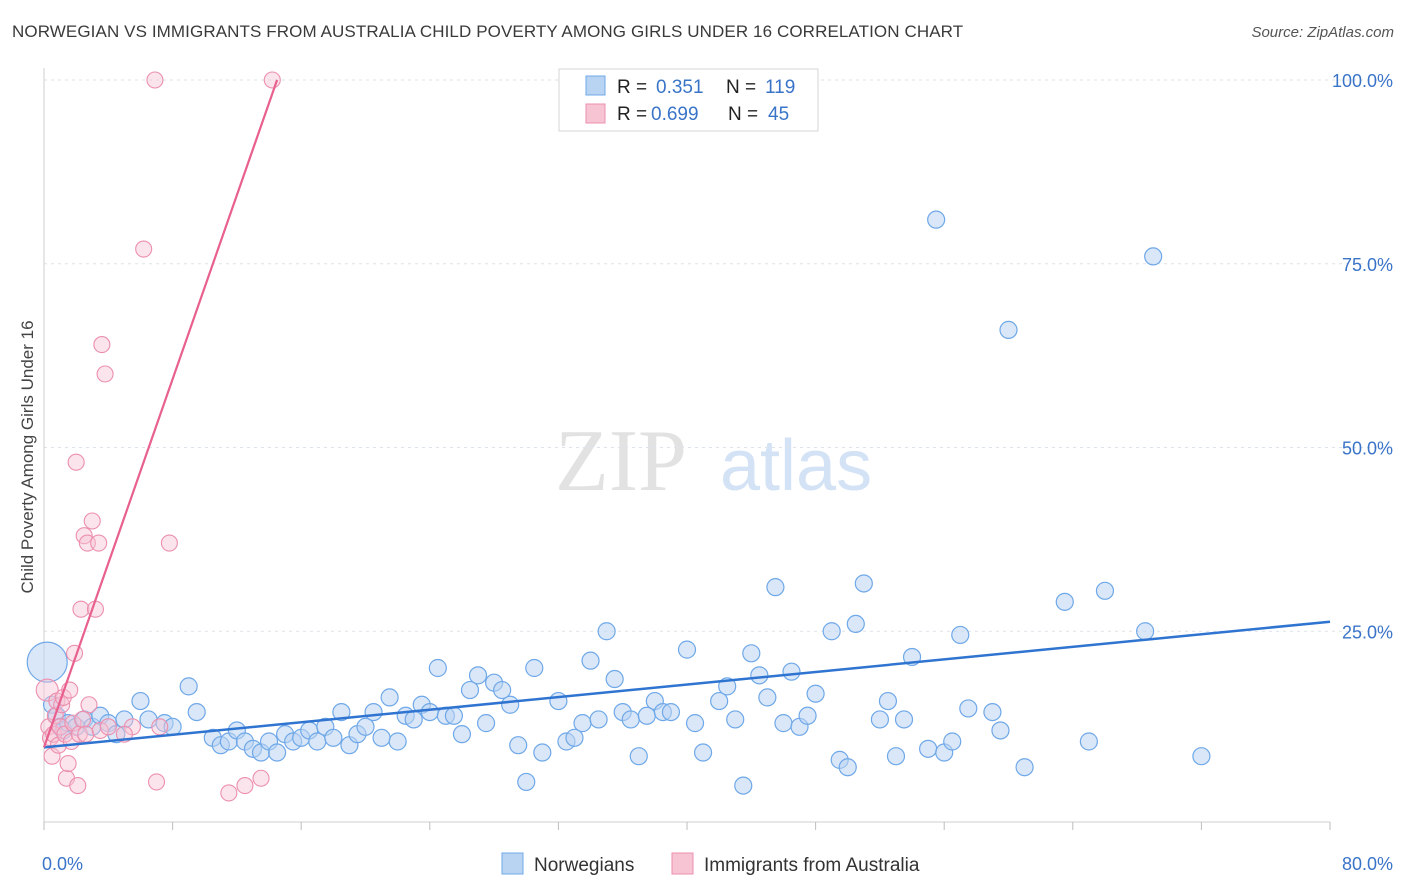 Image resolution: width=1406 pixels, height=892 pixels. Describe the element at coordinates (682, 863) in the screenshot. I see `bottom-legend-swatch-pink` at that location.